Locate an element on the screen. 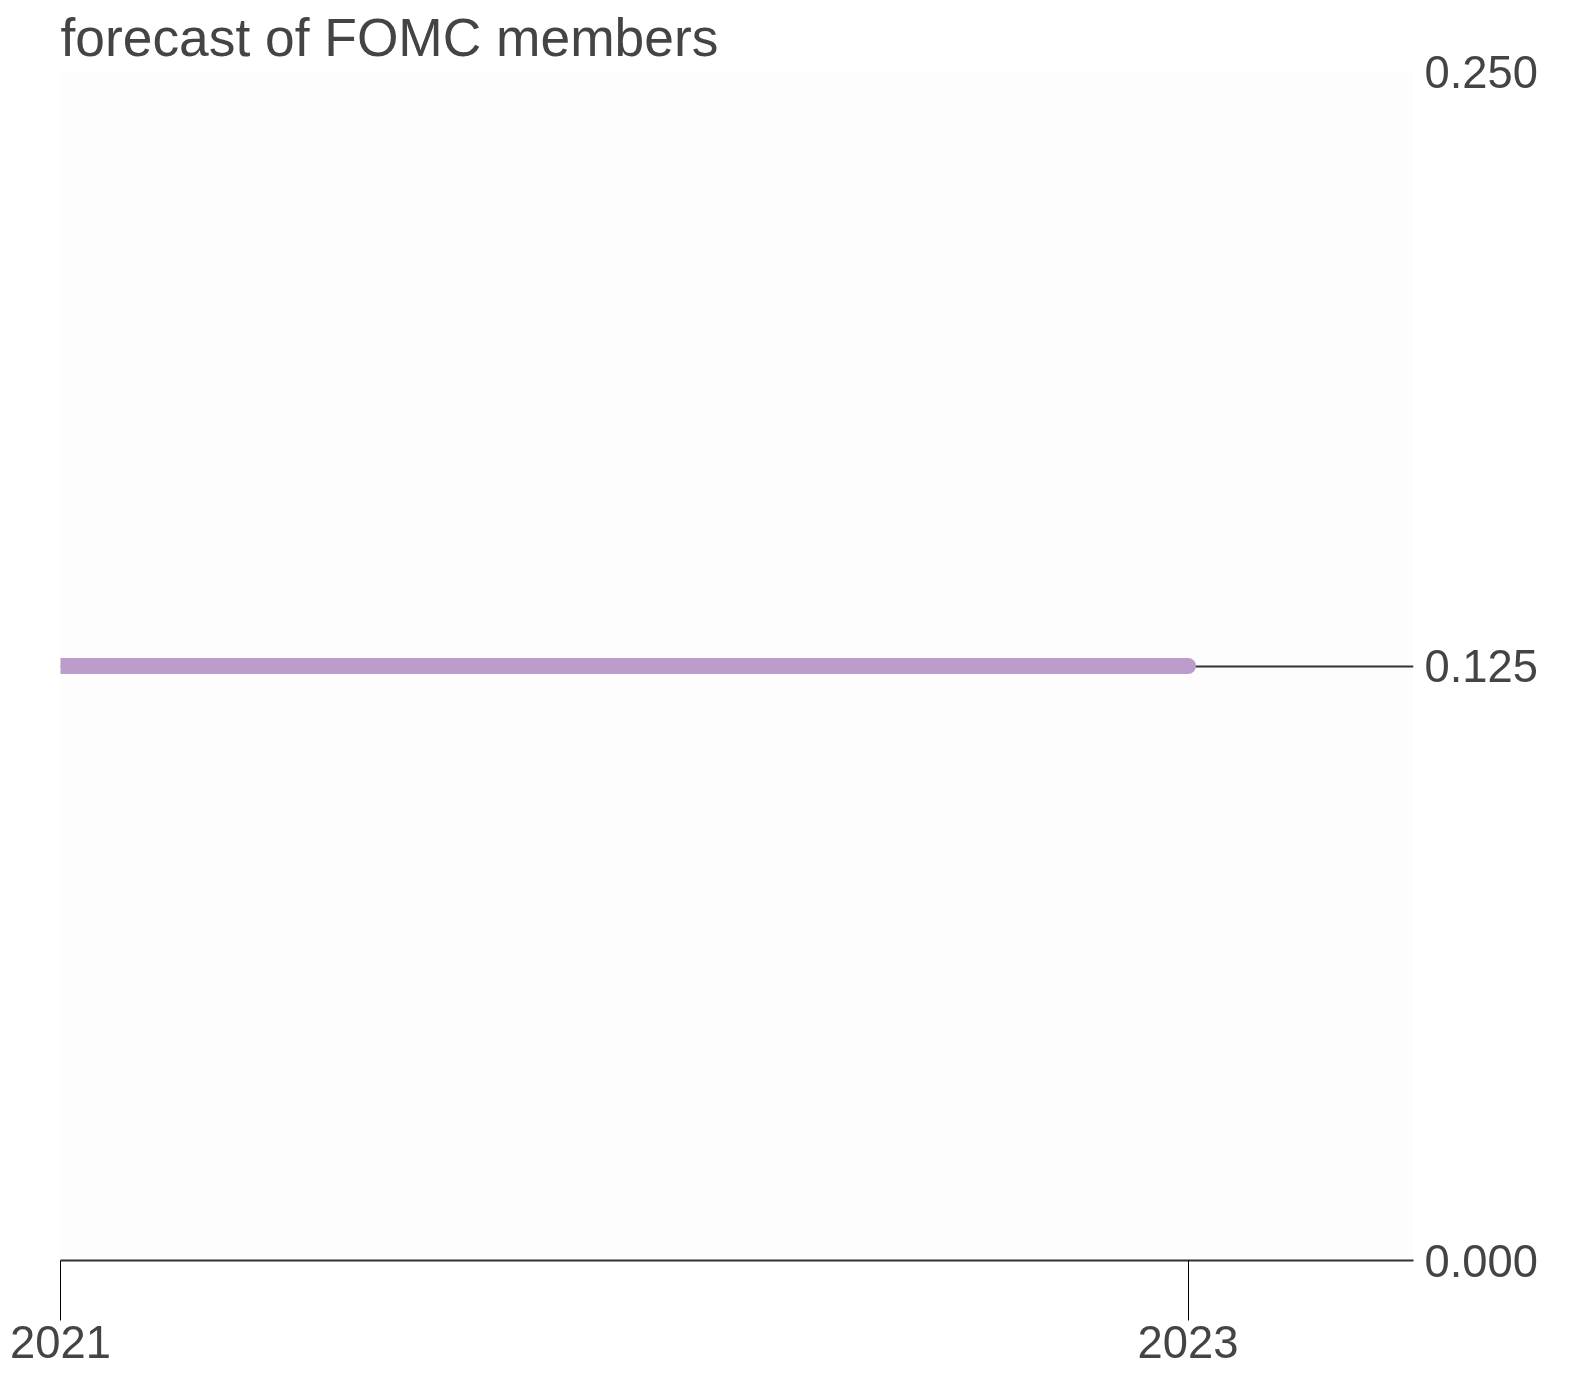 The width and height of the screenshot is (1576, 1394). y-tick-label: 0.000 is located at coordinates (1481, 1261).